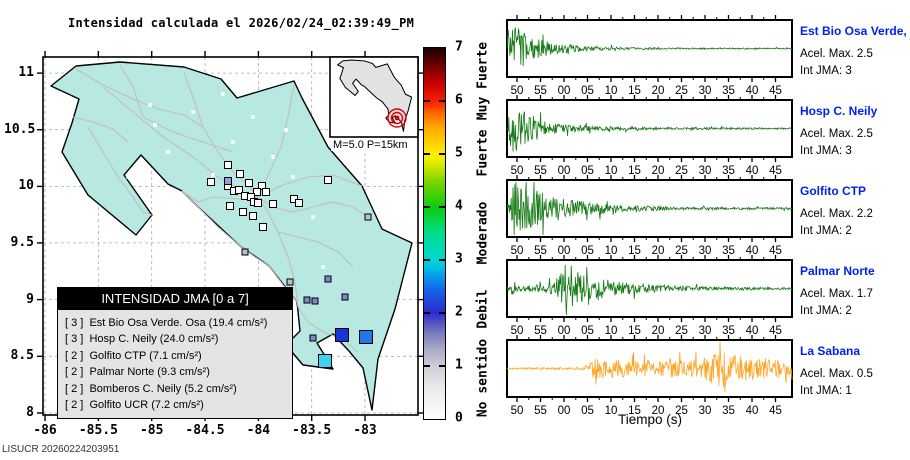  Describe the element at coordinates (205, 430) in the screenshot. I see `x-axis-label: -84.5` at that location.